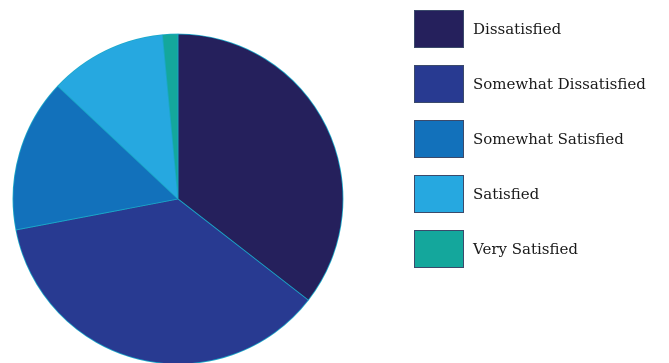 Image resolution: width=669 pixels, height=363 pixels. I want to click on legend-item-very-satisfied: Very Satisfied, so click(541, 249).